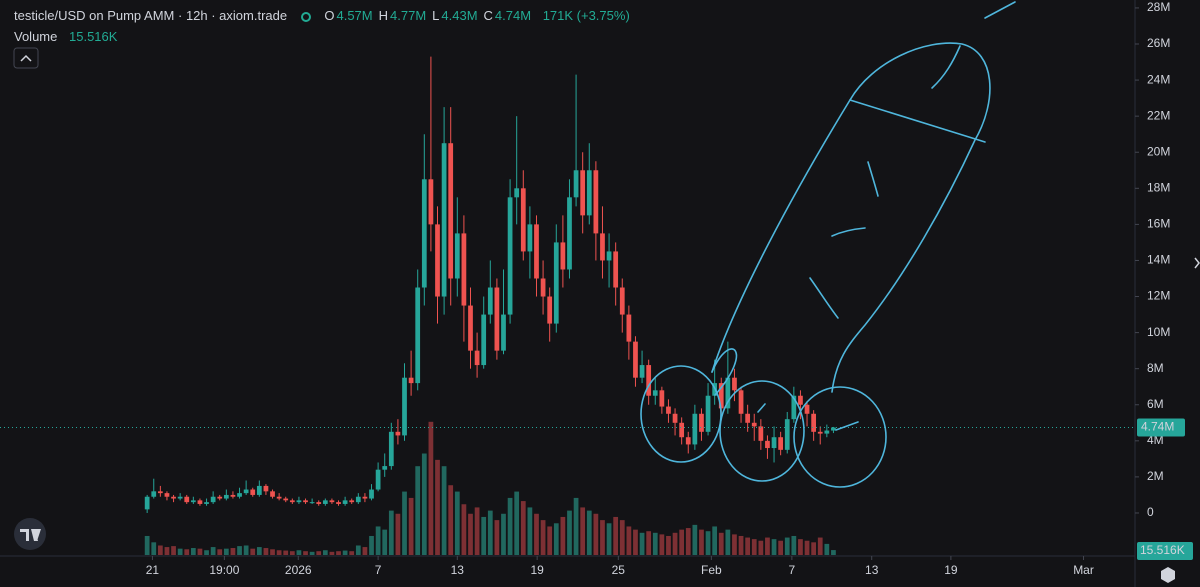  What do you see at coordinates (1155, 476) in the screenshot?
I see `y-tick-label: 2M` at bounding box center [1155, 476].